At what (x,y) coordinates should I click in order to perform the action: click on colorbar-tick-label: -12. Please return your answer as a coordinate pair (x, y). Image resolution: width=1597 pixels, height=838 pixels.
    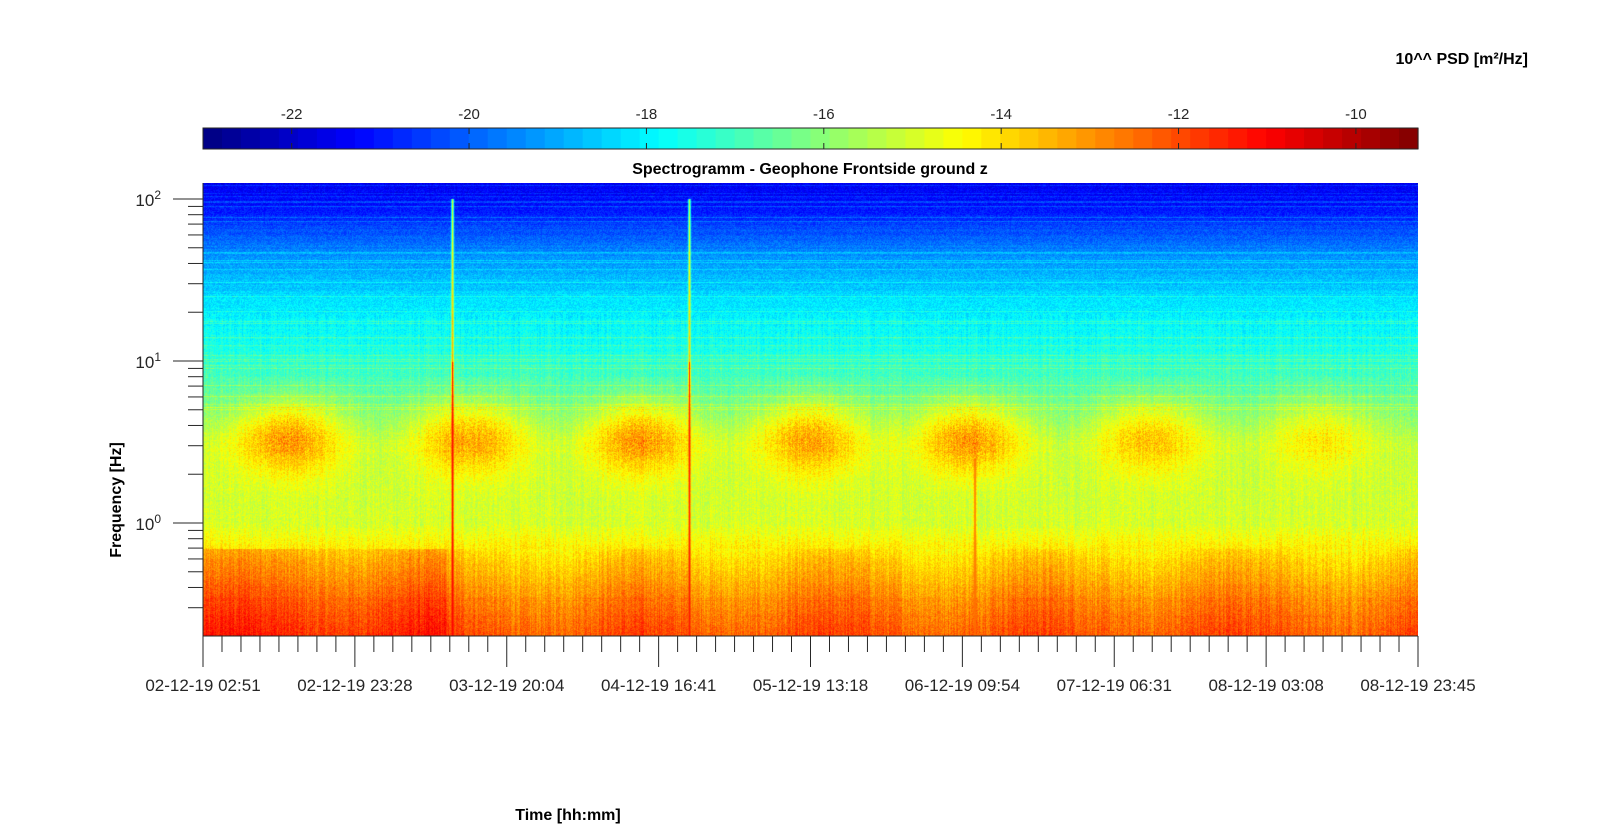
    Looking at the image, I should click on (1179, 114).